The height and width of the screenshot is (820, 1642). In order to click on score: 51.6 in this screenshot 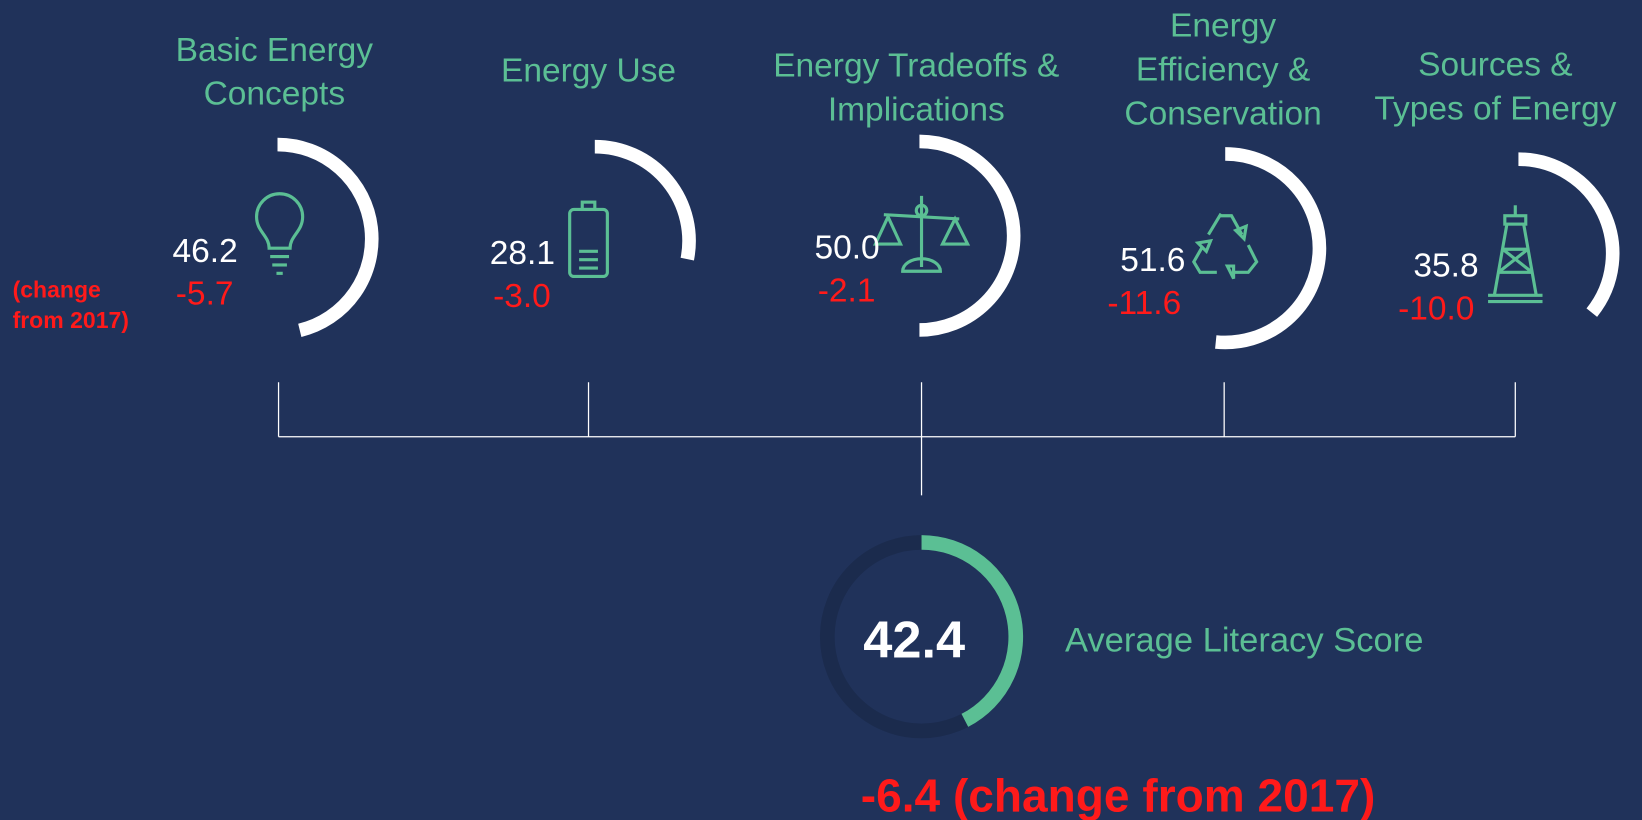, I will do `click(1152, 260)`.